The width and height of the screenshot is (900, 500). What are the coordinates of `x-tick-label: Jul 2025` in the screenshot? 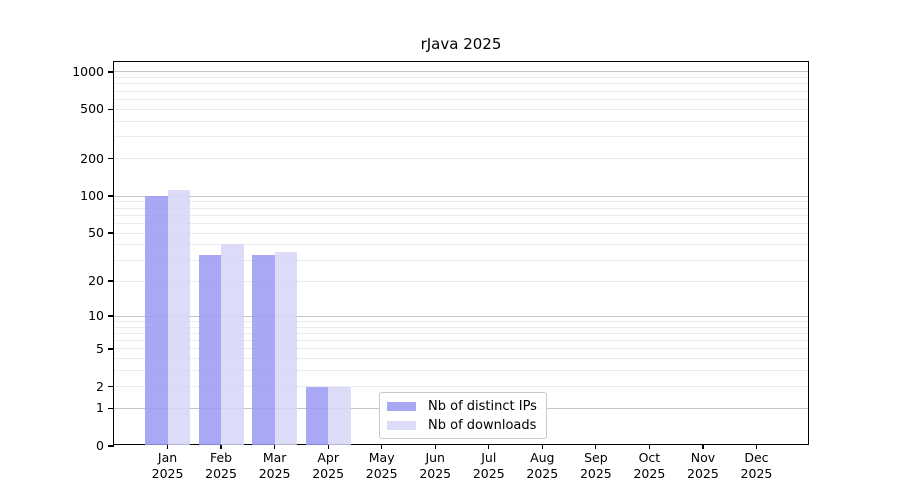 It's located at (488, 465).